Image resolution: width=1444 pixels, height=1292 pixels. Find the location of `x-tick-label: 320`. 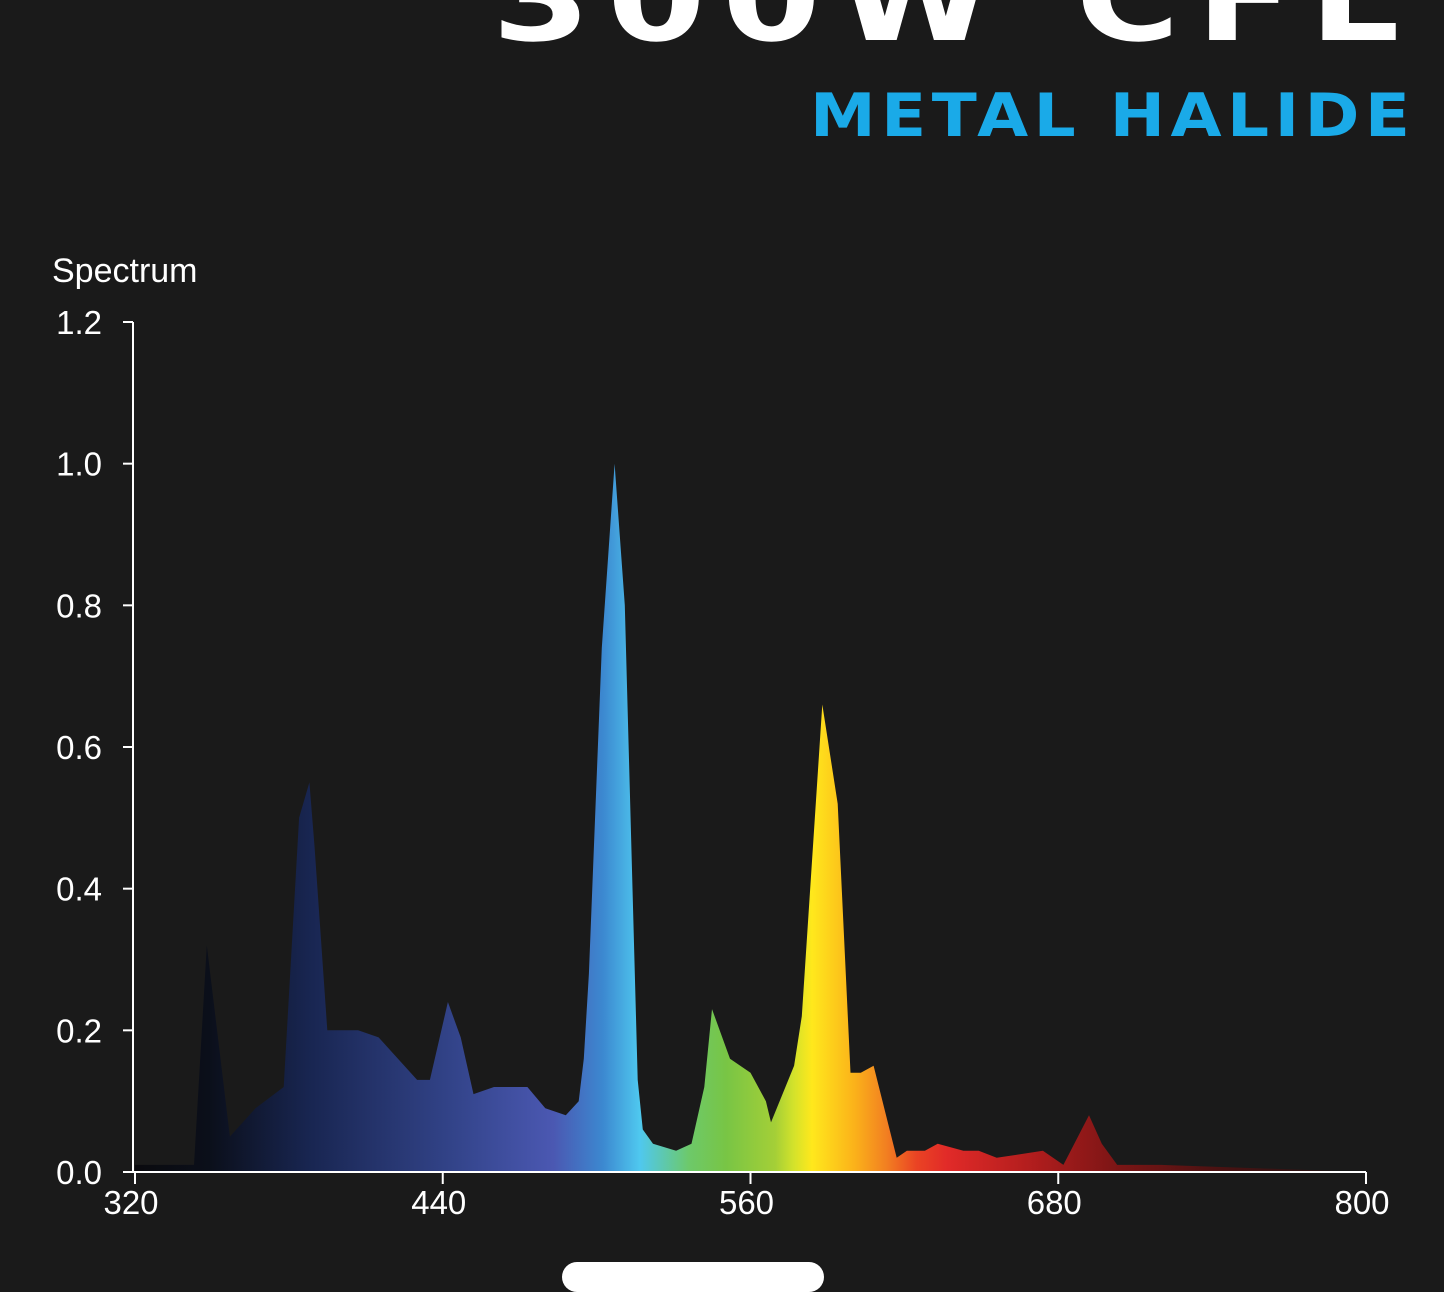

x-tick-label: 320 is located at coordinates (130, 1202).